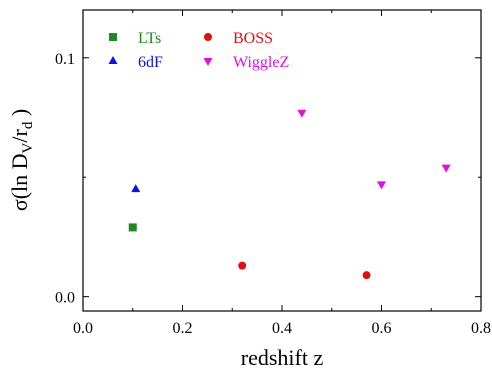 The image size is (492, 372). Describe the element at coordinates (136, 188) in the screenshot. I see `data-point-6df` at that location.